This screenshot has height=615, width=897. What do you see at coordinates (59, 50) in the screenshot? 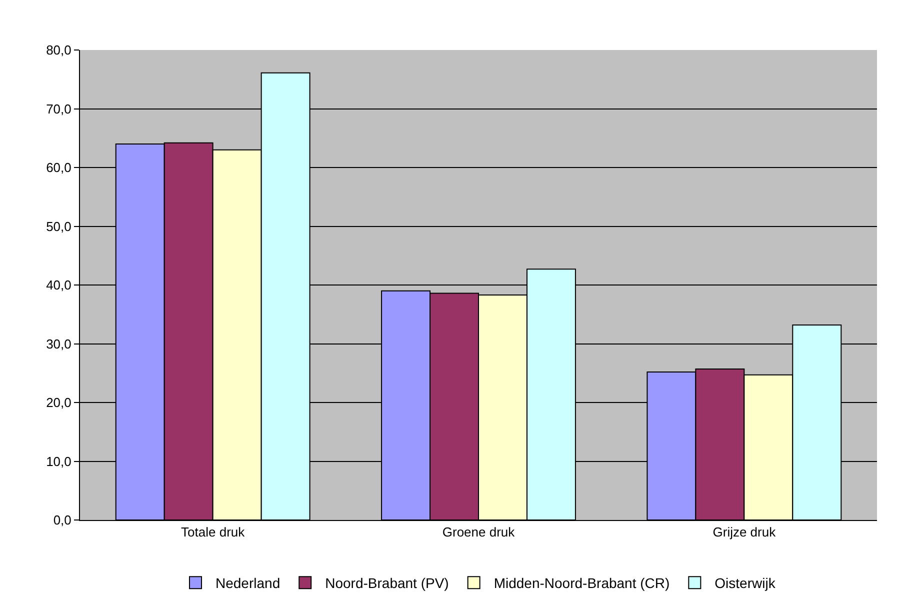
I see `y-tick-label: 80,0` at bounding box center [59, 50].